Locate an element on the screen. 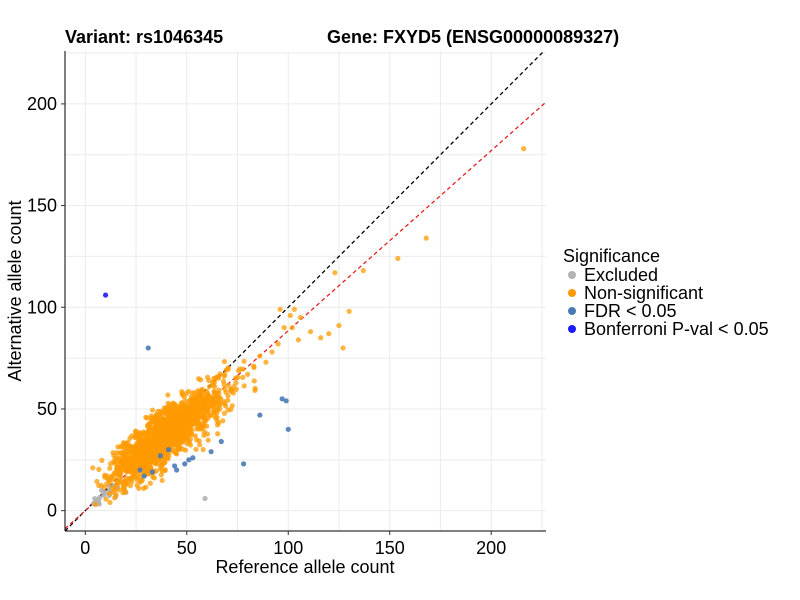  x-axis-title: Reference allele count is located at coordinates (304, 567).